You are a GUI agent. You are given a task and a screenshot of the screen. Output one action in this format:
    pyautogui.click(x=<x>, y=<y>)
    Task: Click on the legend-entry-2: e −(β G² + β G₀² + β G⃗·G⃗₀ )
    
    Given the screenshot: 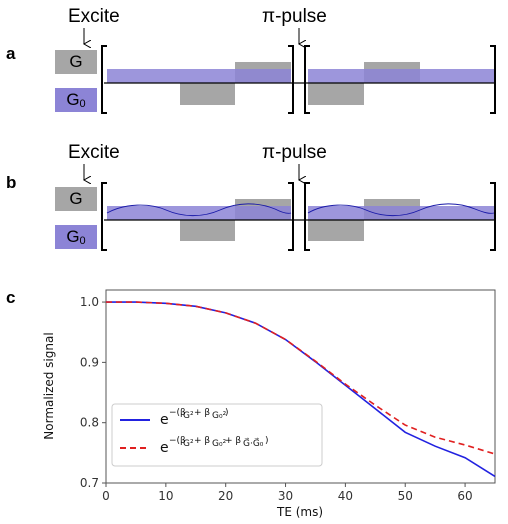 What is the action you would take?
    pyautogui.click(x=214, y=446)
    